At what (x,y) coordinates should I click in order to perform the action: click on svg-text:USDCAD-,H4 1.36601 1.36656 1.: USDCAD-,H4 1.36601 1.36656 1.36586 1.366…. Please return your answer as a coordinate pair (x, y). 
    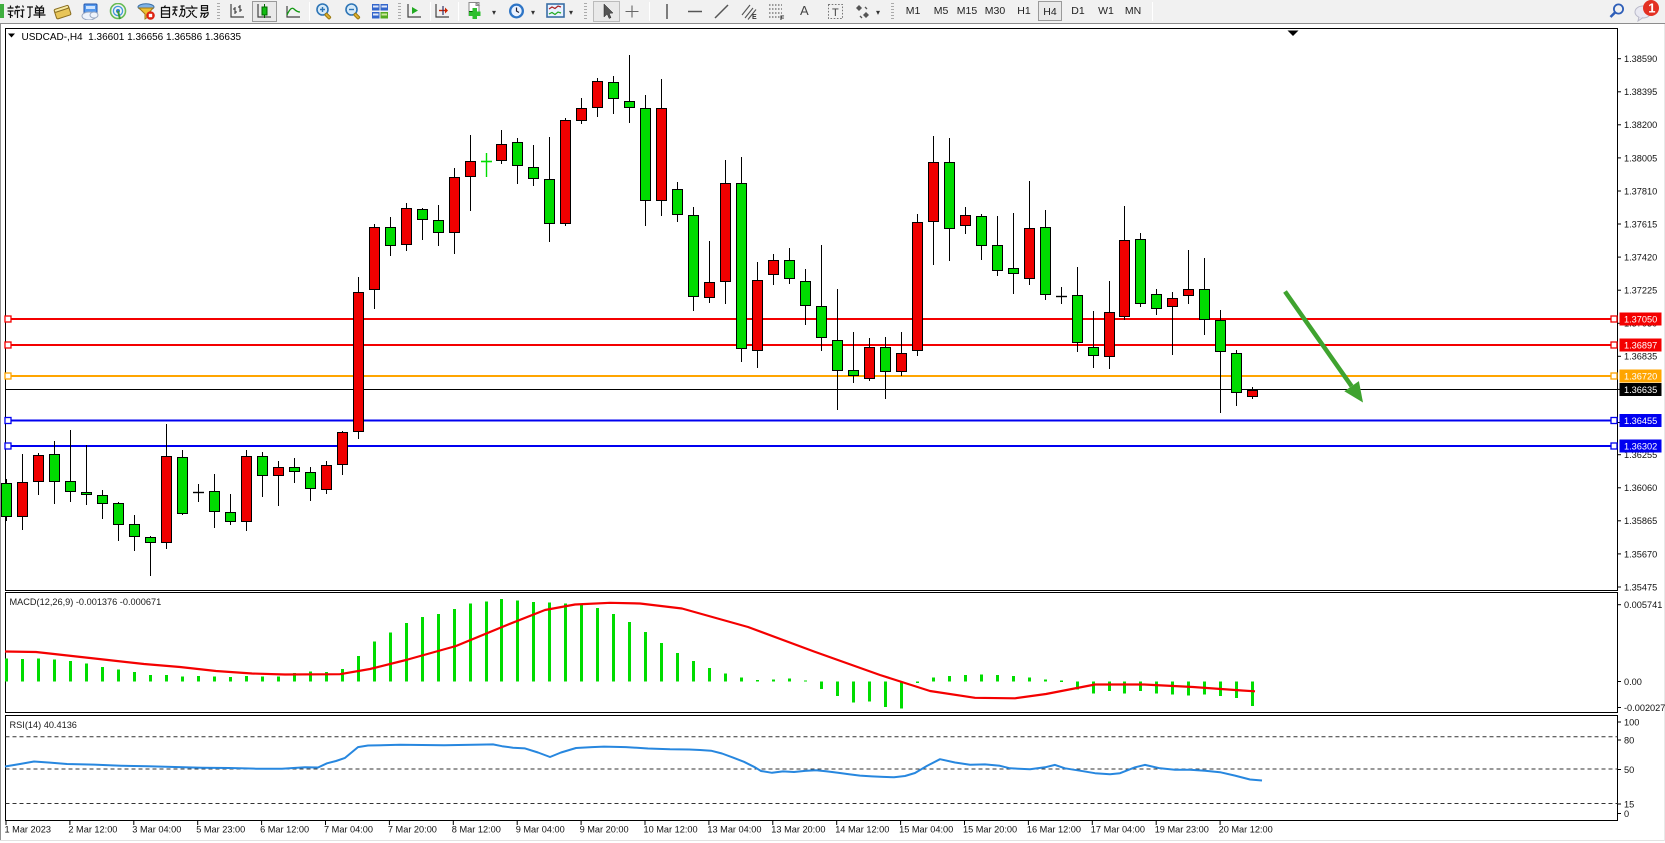
    Looking at the image, I should click on (132, 37).